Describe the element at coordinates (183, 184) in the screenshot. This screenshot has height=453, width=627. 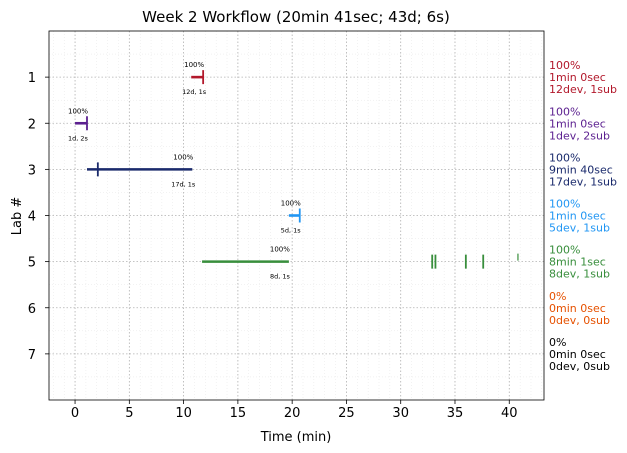
I see `lab-3-count-label: 17d, 1s` at that location.